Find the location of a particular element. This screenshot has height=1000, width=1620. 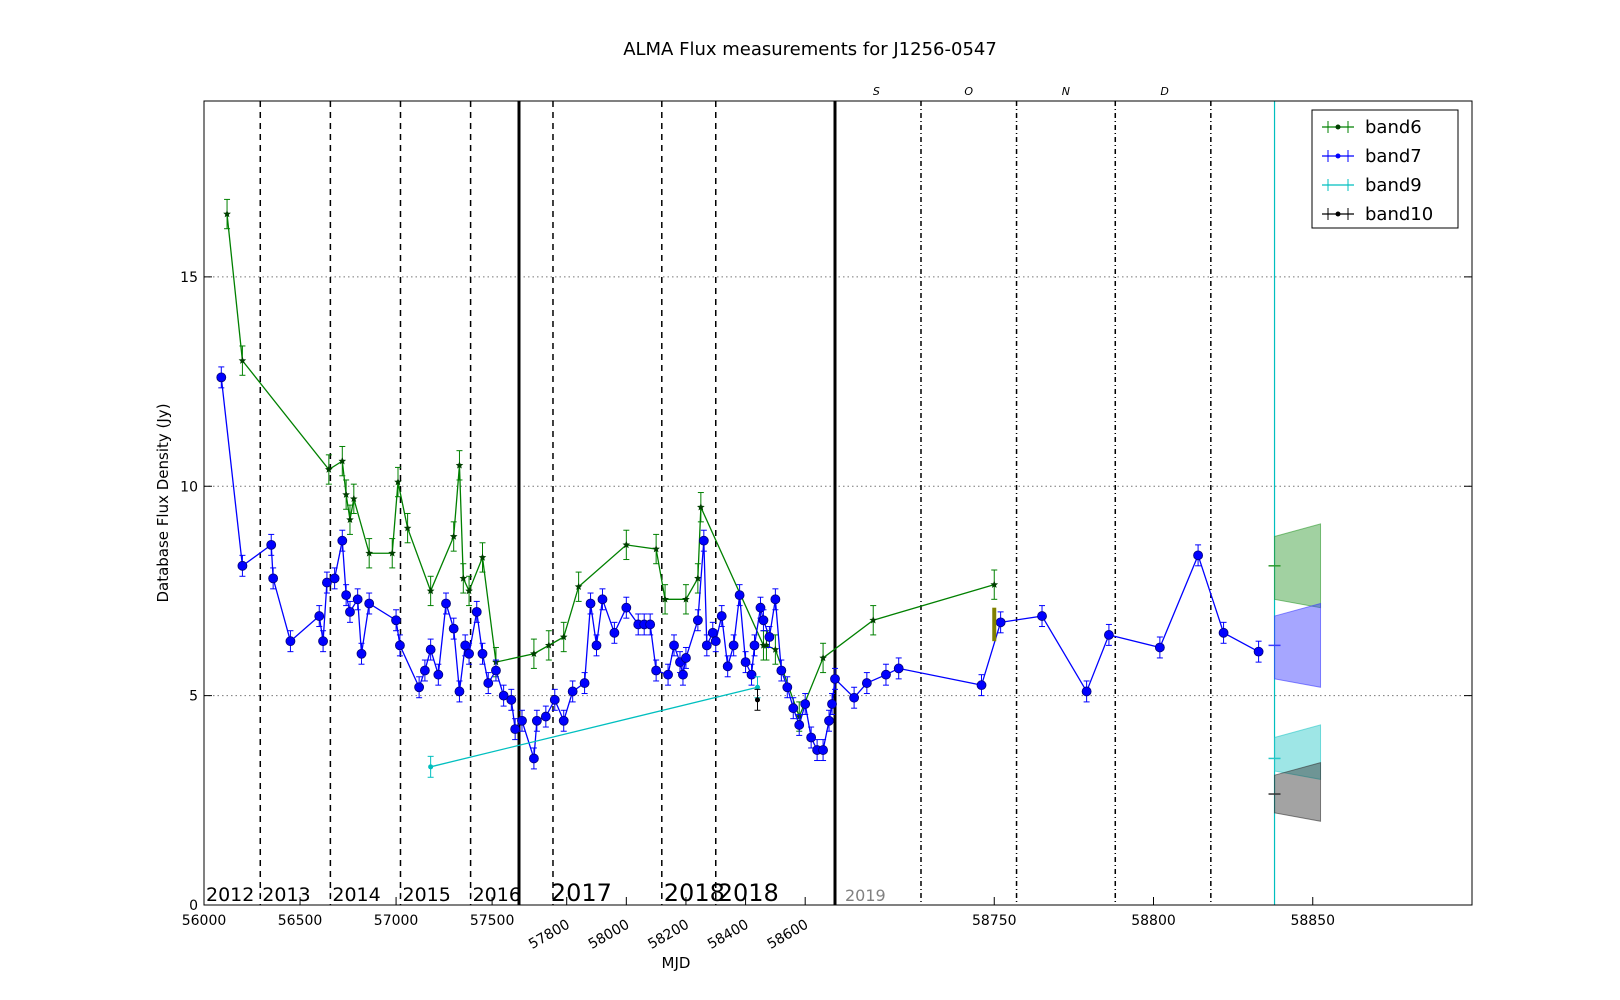

data-point-band9 is located at coordinates (757, 687).